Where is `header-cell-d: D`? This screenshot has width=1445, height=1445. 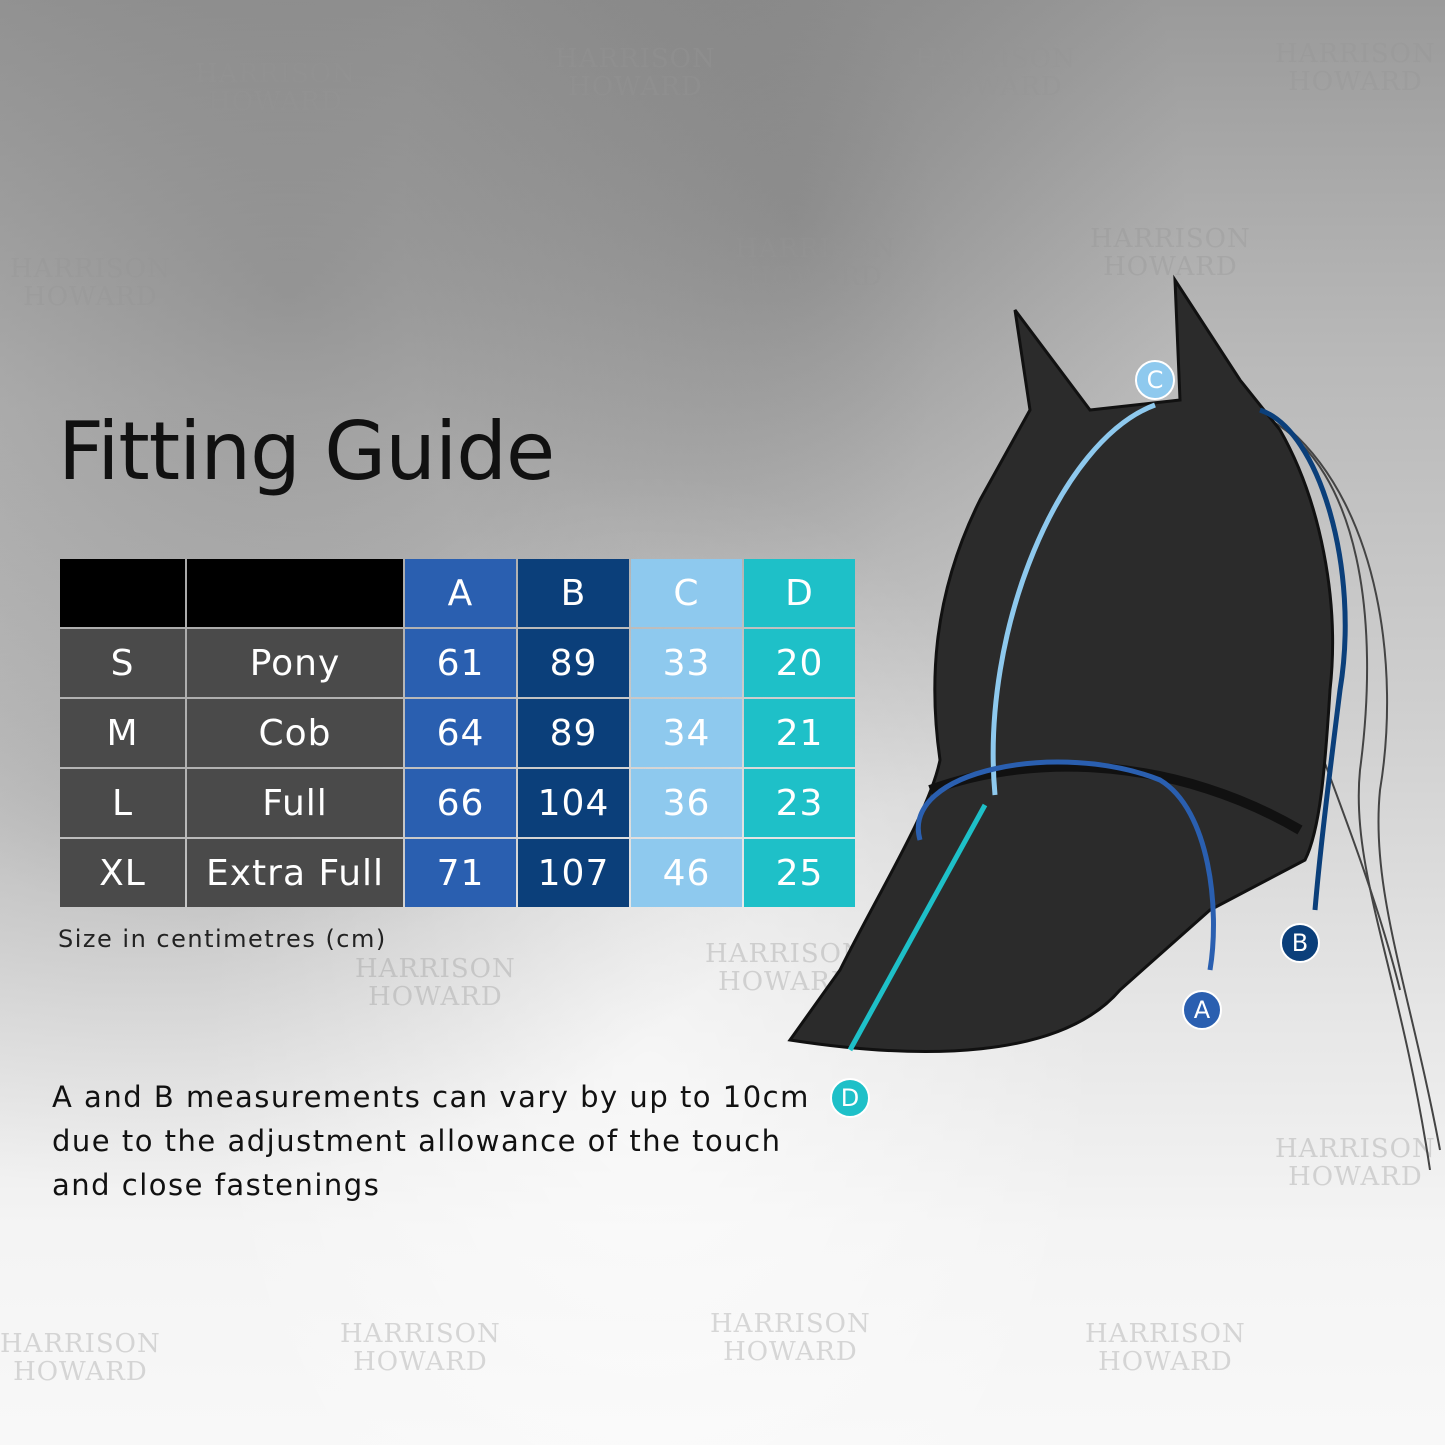 header-cell-d: D is located at coordinates (799, 593).